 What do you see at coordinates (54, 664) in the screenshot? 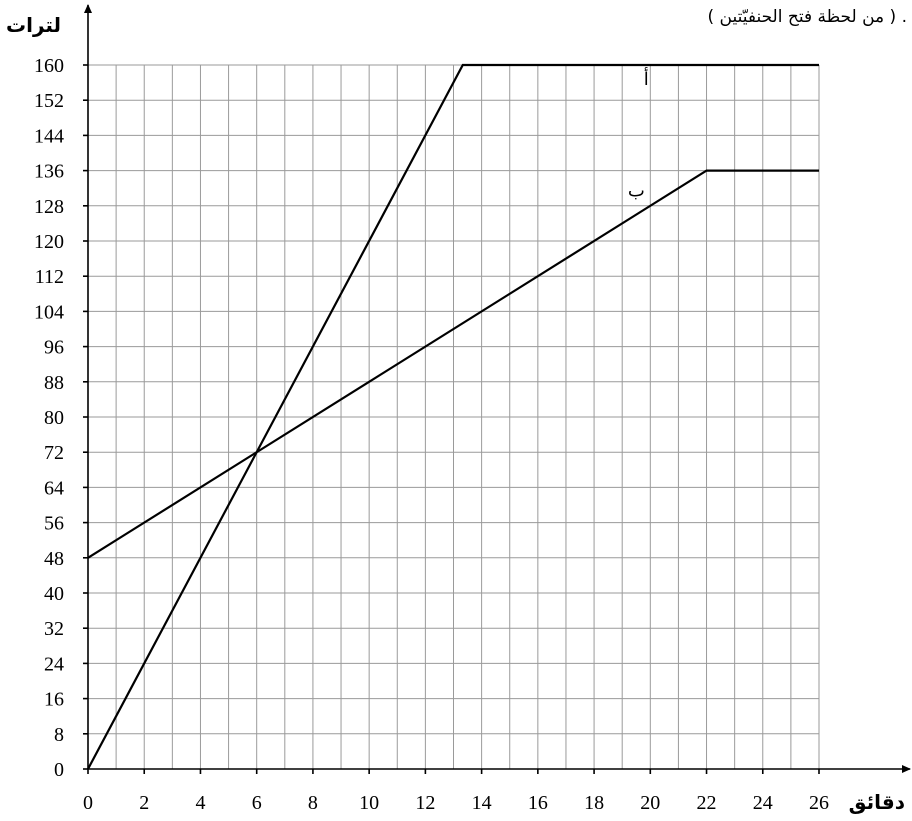
I see `y-tick-label: 24` at bounding box center [54, 664].